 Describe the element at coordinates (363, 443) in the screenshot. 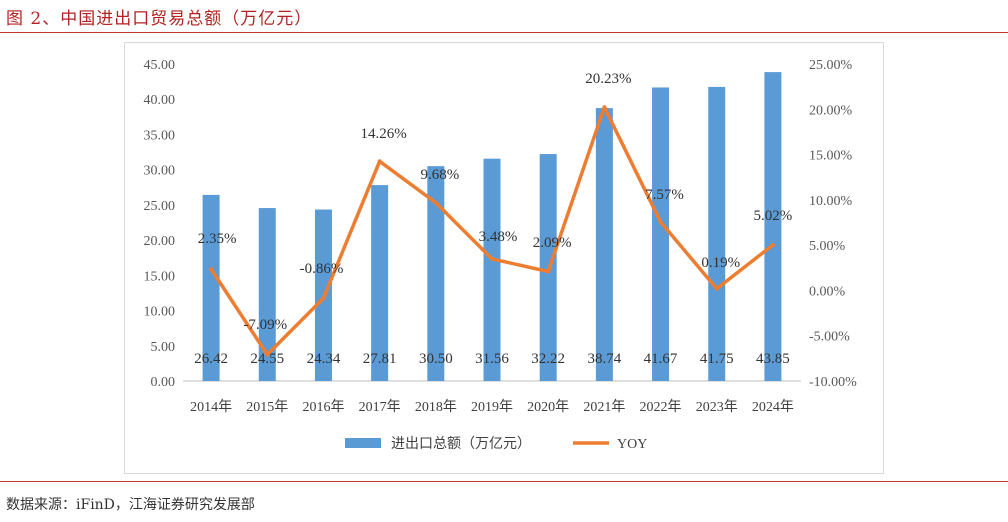

I see `legend-bar-swatch` at that location.